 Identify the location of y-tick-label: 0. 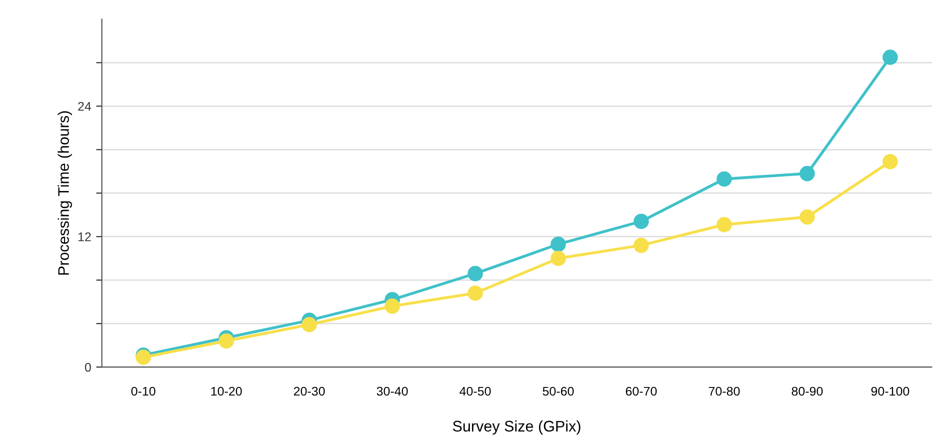
(87, 367).